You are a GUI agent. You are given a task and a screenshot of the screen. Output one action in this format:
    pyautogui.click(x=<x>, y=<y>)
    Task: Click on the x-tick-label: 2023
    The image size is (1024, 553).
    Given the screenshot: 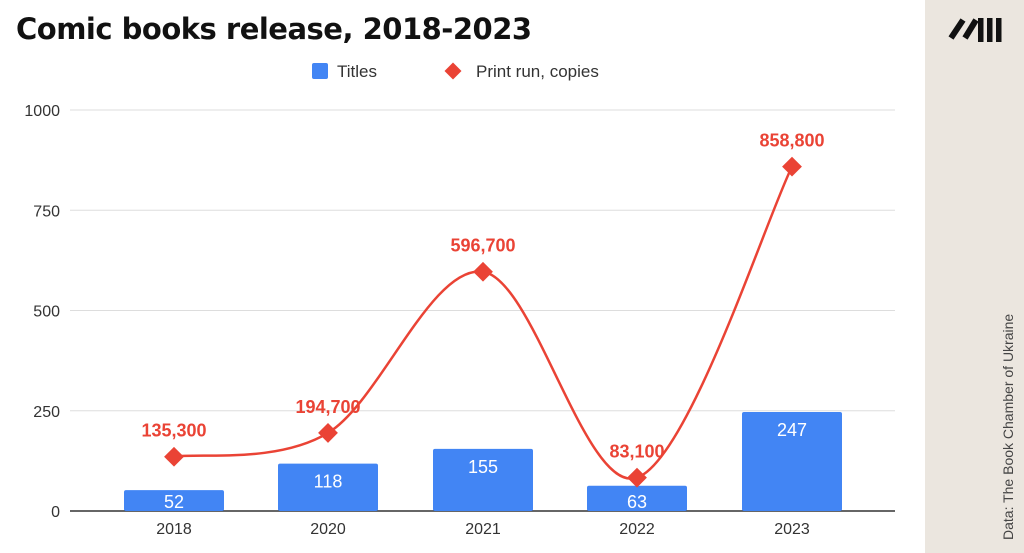 What is the action you would take?
    pyautogui.click(x=792, y=529)
    